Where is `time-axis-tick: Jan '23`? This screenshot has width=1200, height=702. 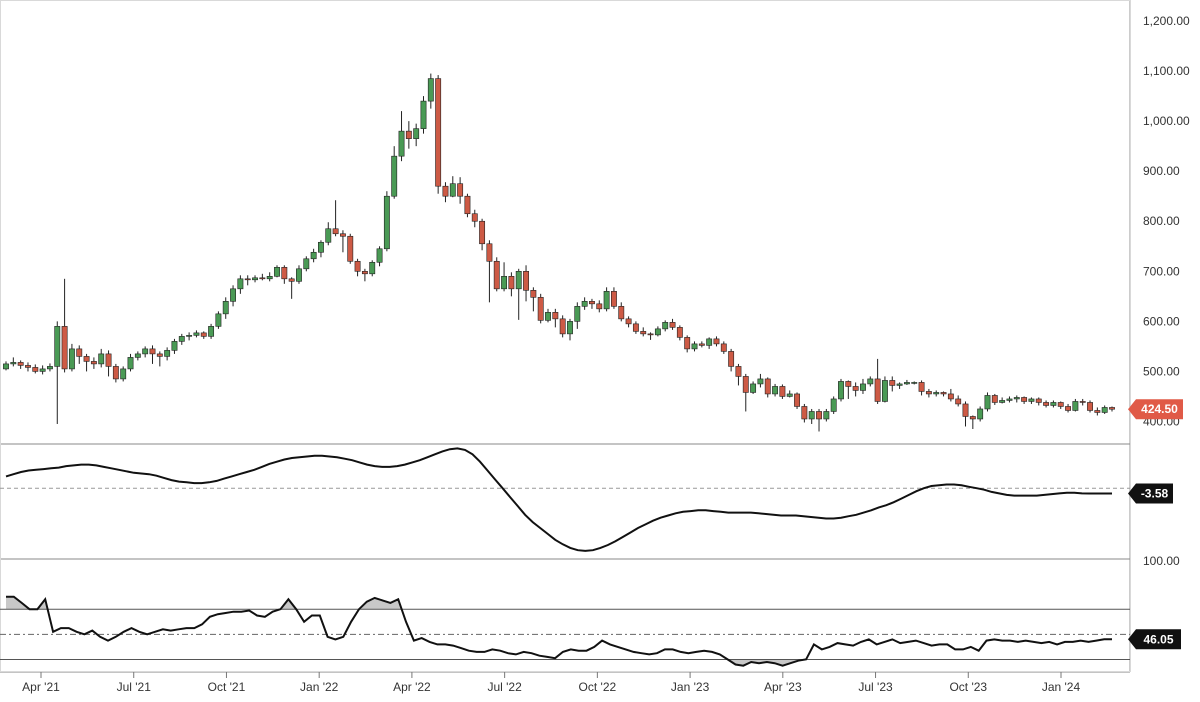
time-axis-tick: Jan '23 is located at coordinates (690, 687).